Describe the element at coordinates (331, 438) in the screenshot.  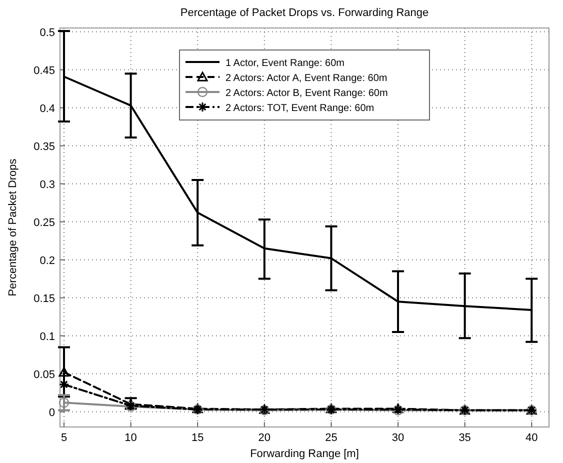
I see `x-tick-label: 25` at that location.